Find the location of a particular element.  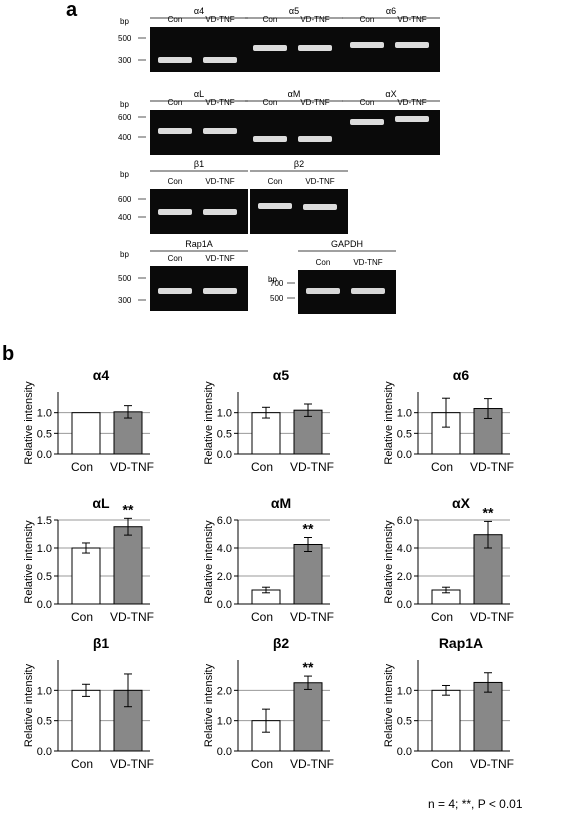

ladder-label: 500 is located at coordinates (125, 38).